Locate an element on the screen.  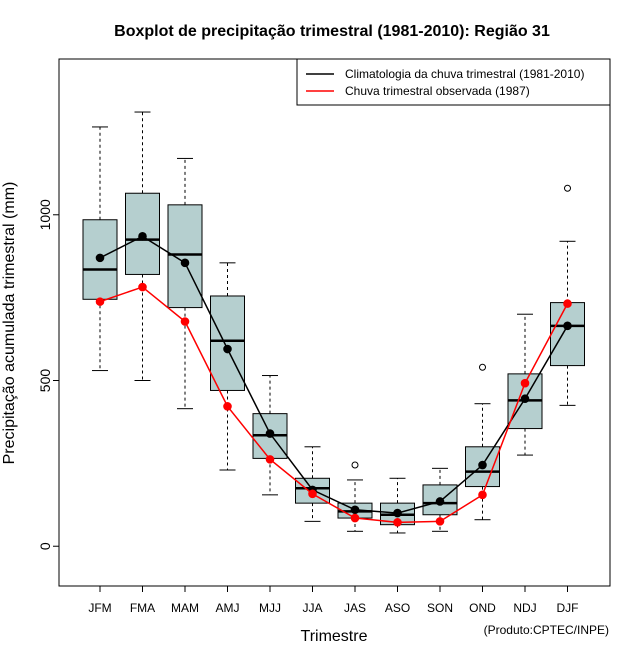
y-axis: 0 500 1000 is located at coordinates (48, 374).